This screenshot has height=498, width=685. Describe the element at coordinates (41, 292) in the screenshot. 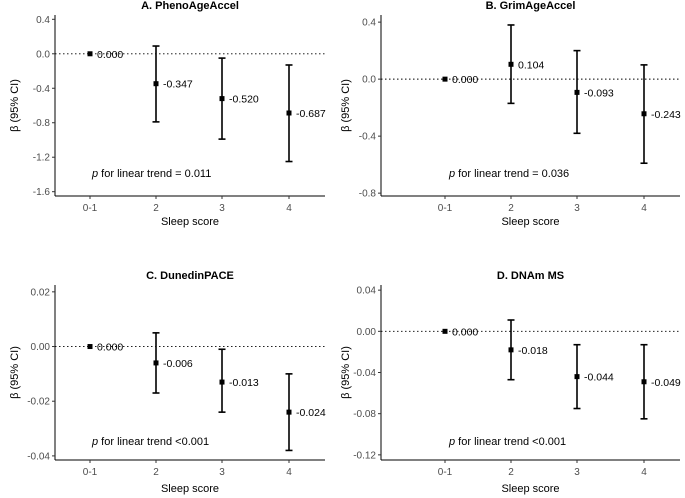

I see `y-tick-label: 0.02` at that location.